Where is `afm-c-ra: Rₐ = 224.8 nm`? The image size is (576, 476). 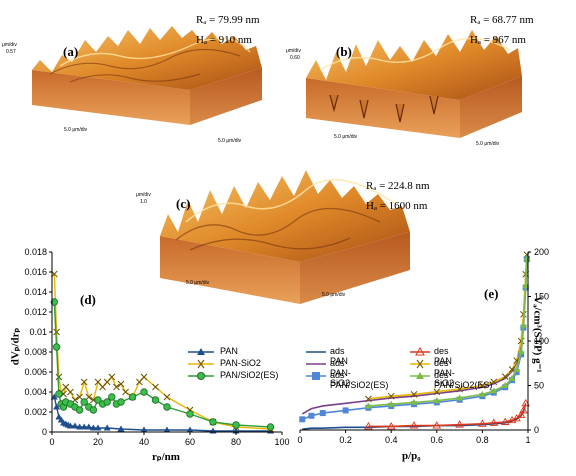
afm-c-ra: Rₐ = 224.8 nm is located at coordinates (398, 186).